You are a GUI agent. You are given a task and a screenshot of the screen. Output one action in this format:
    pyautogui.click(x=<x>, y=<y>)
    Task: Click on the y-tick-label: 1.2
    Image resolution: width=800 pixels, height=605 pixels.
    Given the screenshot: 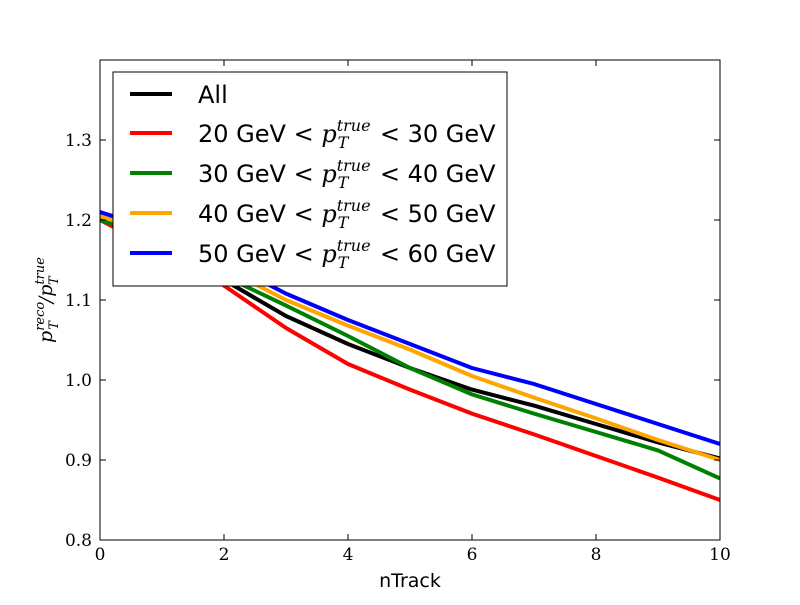 What is the action you would take?
    pyautogui.click(x=78, y=221)
    